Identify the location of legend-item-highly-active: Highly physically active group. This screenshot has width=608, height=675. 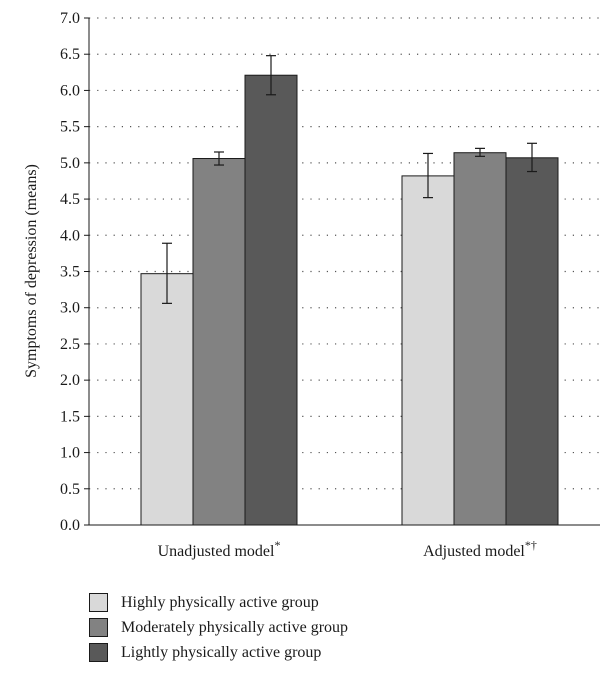
(218, 602).